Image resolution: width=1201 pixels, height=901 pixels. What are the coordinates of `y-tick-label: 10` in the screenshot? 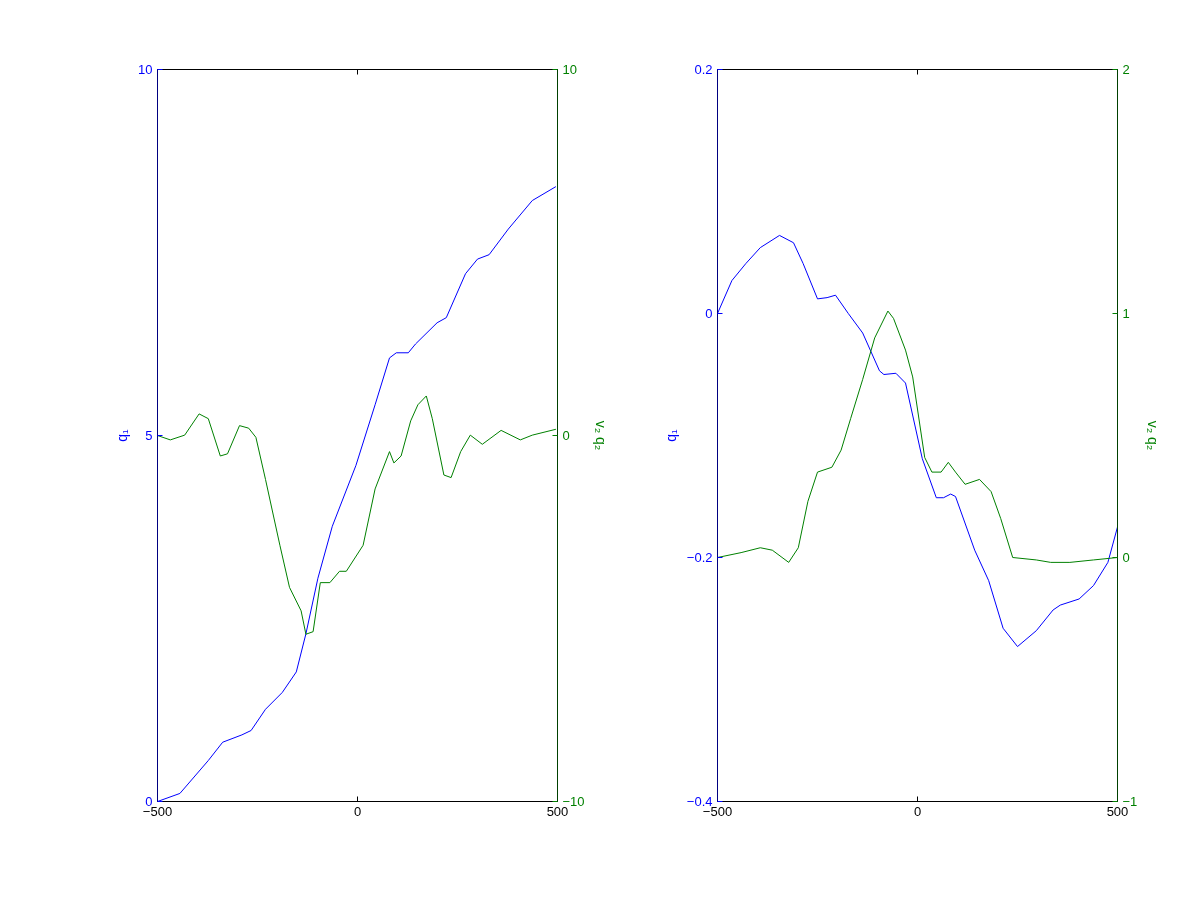 It's located at (145, 69).